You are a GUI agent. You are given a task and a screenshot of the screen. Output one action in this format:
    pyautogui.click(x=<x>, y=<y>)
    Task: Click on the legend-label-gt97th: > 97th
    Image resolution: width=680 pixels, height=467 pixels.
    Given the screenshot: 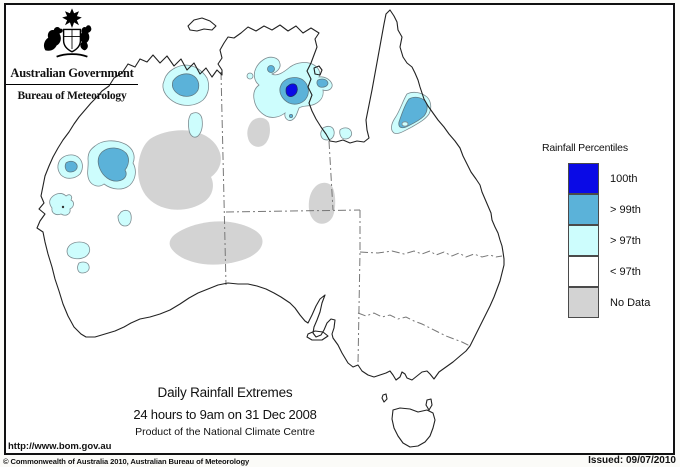 What is the action you would take?
    pyautogui.click(x=625, y=240)
    